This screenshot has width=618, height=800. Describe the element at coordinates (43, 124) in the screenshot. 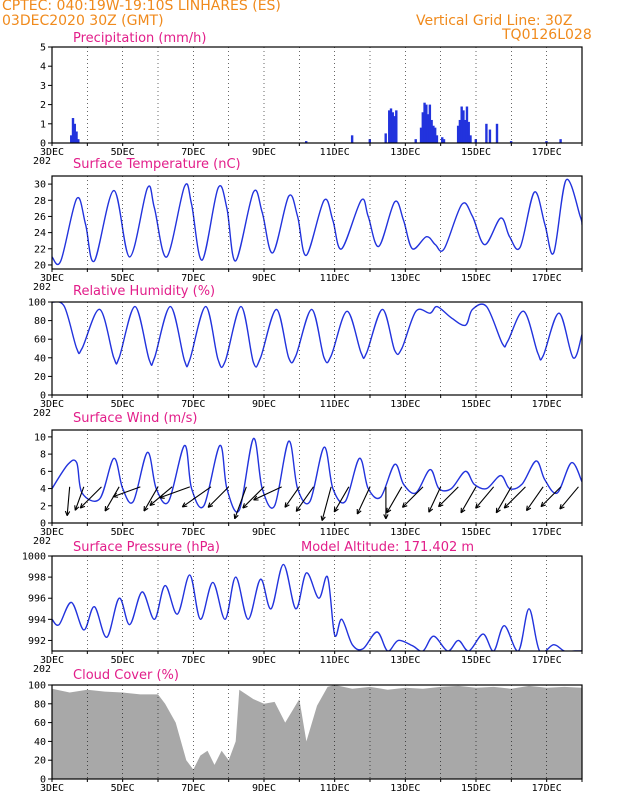

I see `y-tick-label: 1` at that location.